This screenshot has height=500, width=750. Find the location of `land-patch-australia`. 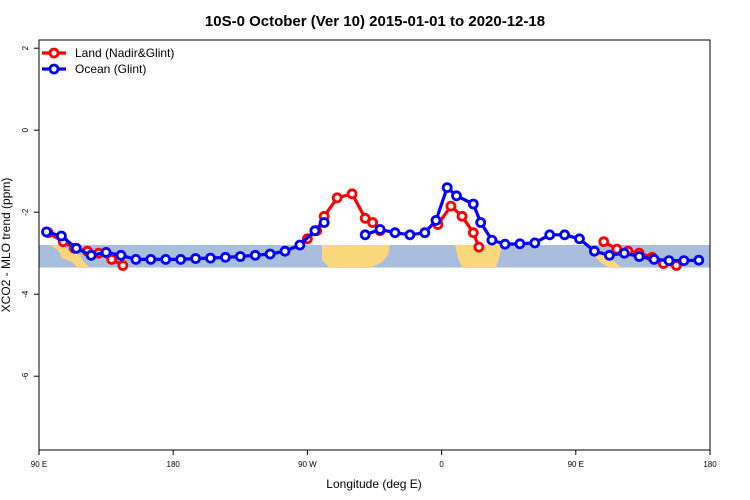

land-patch-australia is located at coordinates (70, 256).